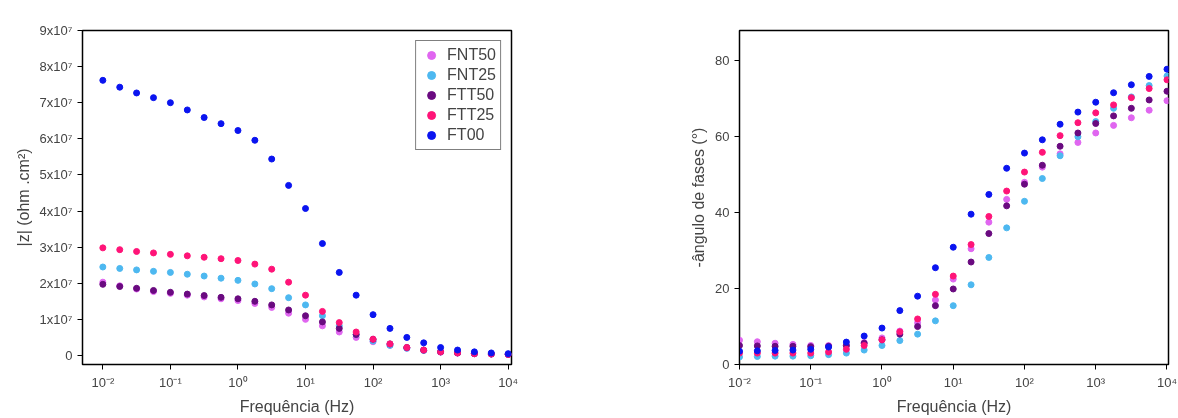 The height and width of the screenshot is (418, 1178). What do you see at coordinates (722, 289) in the screenshot?
I see `y-tick-label: 20` at bounding box center [722, 289].